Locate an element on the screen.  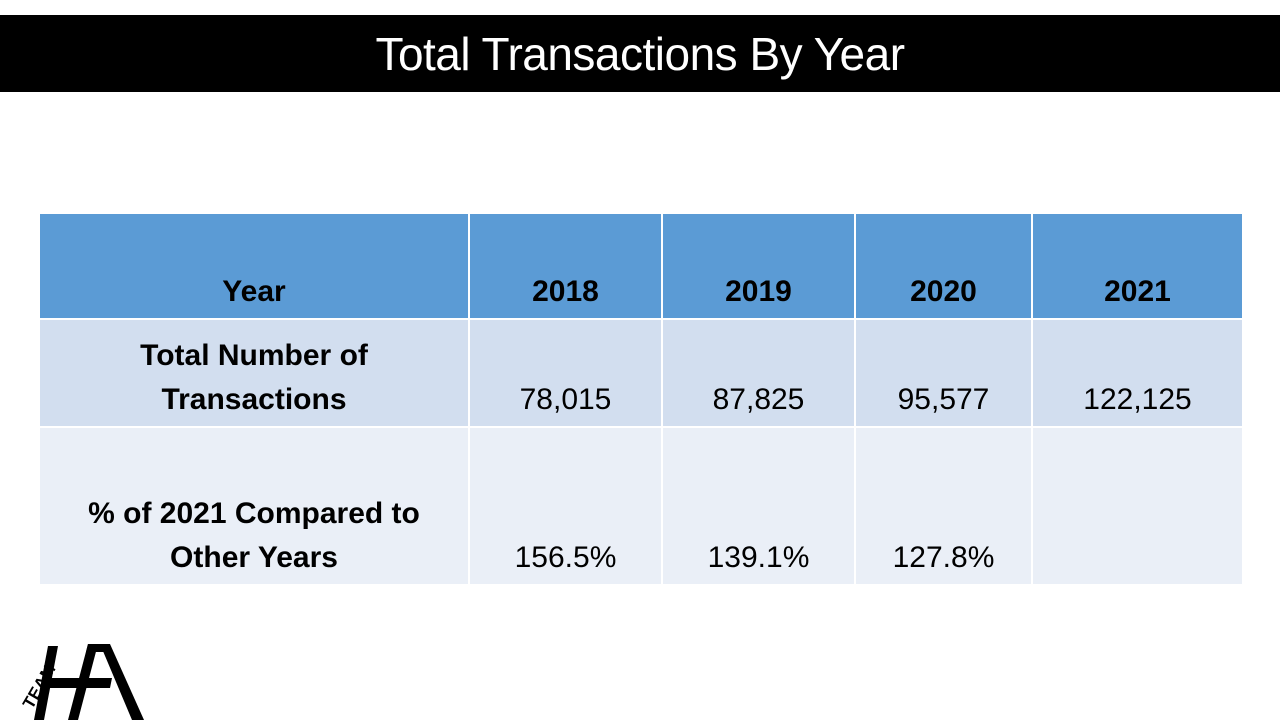
row-label: Total Number of Transactions is located at coordinates (254, 373).